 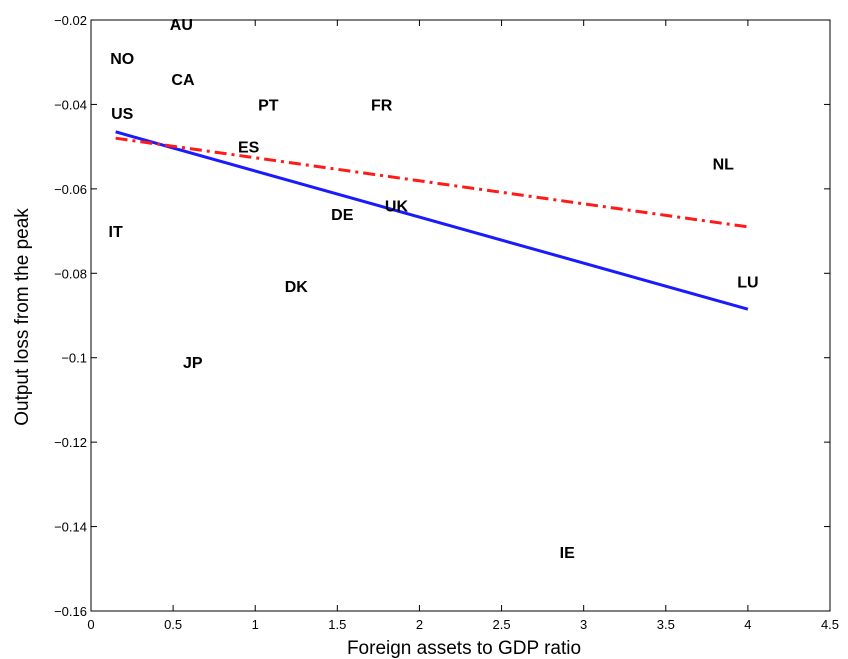 What do you see at coordinates (666, 624) in the screenshot?
I see `x-tick-label: 3.5` at bounding box center [666, 624].